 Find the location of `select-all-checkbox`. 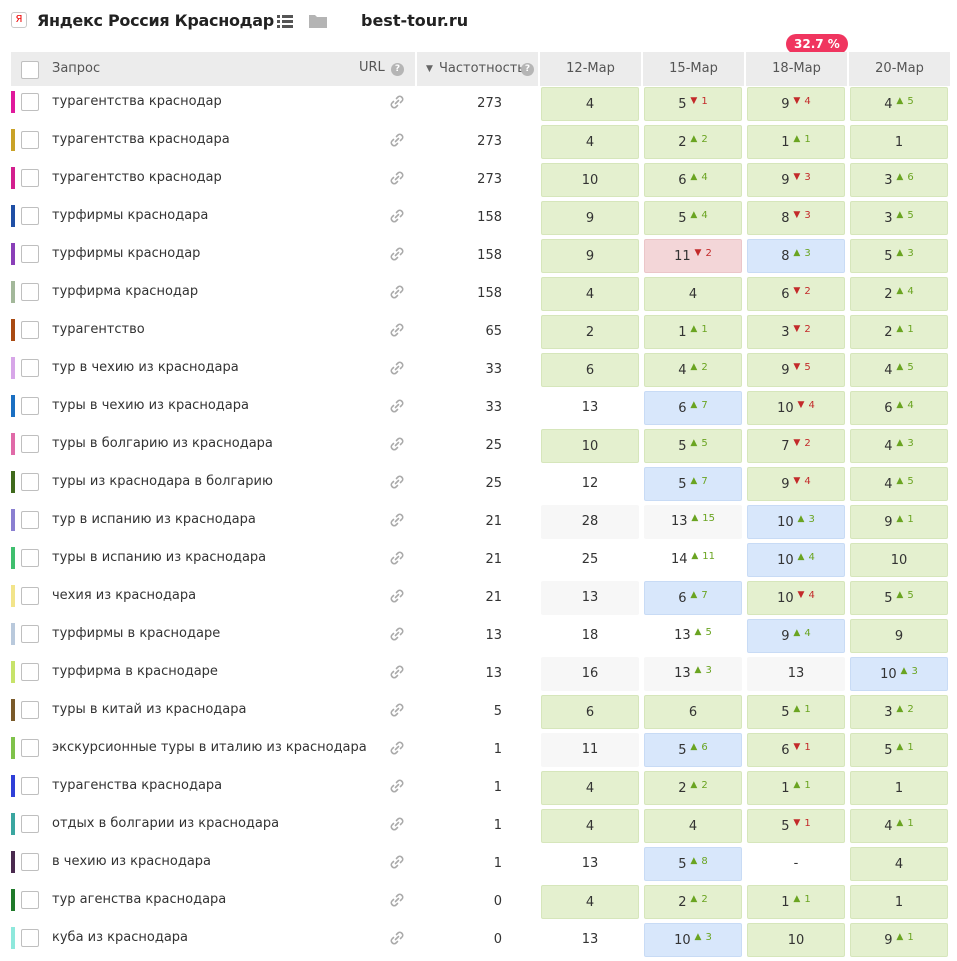

select-all-checkbox is located at coordinates (30, 70).